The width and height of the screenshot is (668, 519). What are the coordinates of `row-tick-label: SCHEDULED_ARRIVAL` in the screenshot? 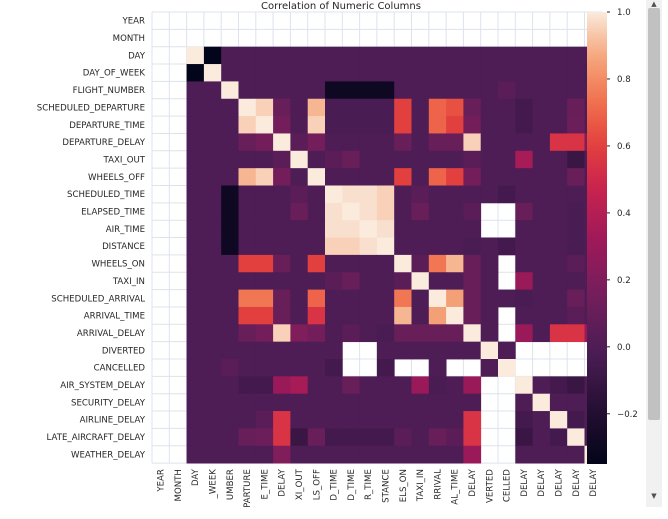 It's located at (98, 299).